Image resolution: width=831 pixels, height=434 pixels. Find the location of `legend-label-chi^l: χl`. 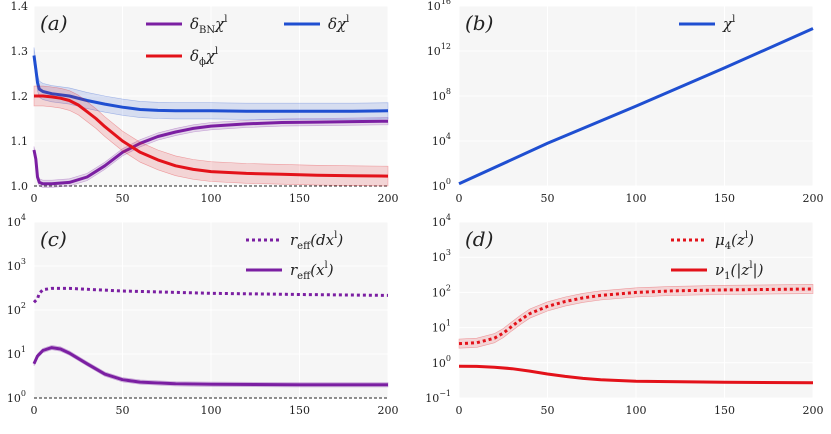

legend-label-chi^l: χl is located at coordinates (728, 23).